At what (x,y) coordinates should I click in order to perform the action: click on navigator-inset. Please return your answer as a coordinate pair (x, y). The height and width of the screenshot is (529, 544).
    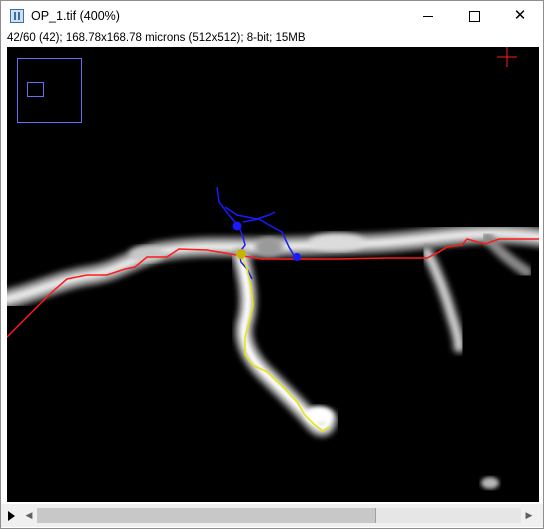
    Looking at the image, I should click on (49, 90).